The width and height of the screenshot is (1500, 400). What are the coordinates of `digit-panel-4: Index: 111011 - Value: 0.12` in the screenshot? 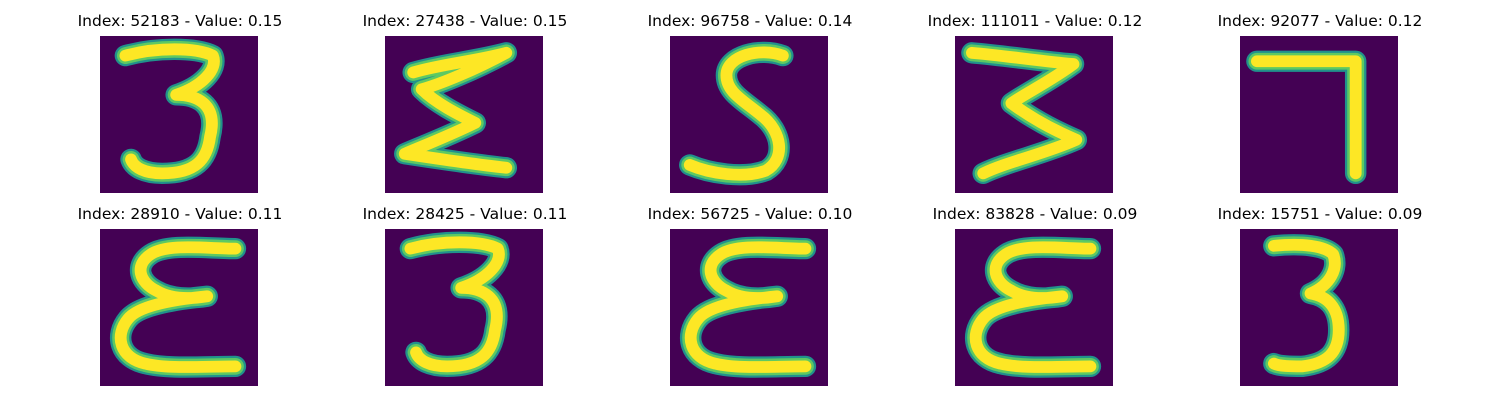 It's located at (1035, 106).